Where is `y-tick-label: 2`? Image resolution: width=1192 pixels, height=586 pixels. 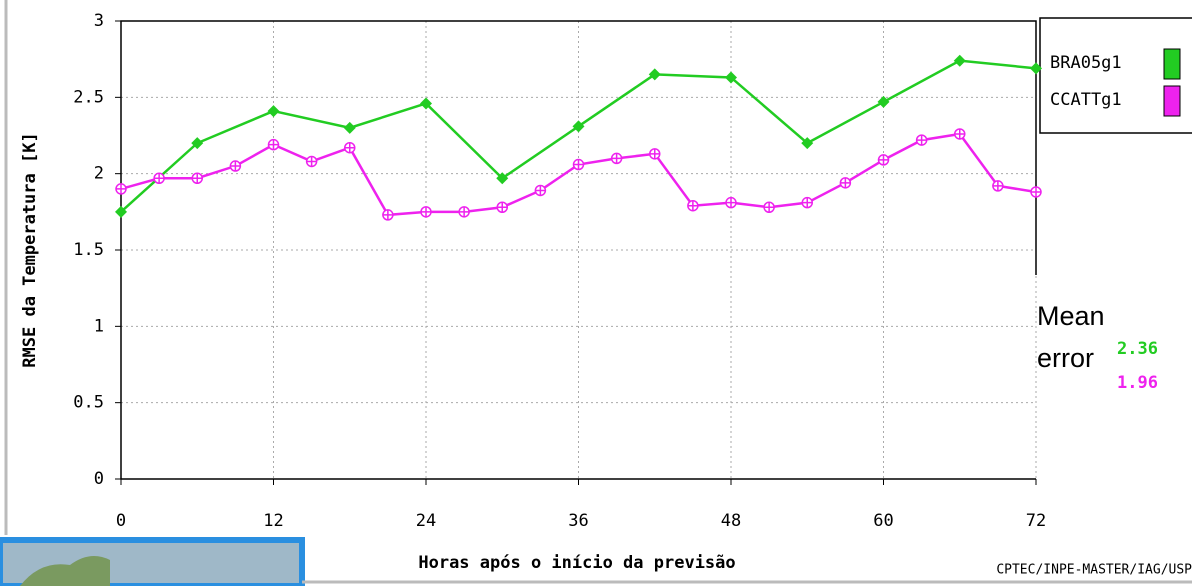
y-tick-label: 2 is located at coordinates (99, 174).